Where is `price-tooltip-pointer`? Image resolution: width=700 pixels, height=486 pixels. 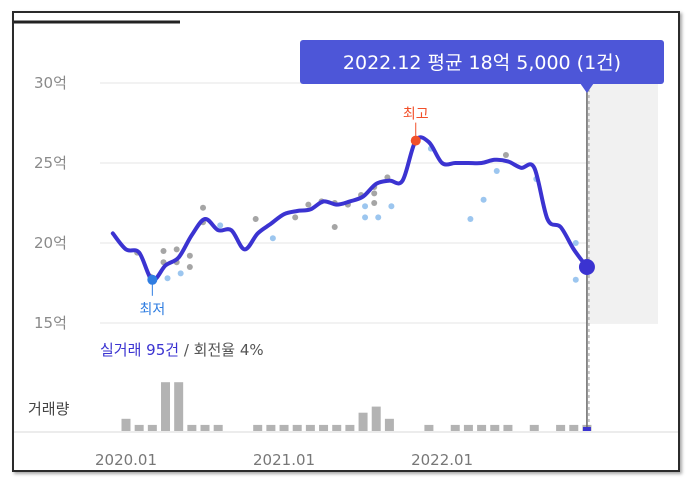 price-tooltip-pointer is located at coordinates (586, 88).